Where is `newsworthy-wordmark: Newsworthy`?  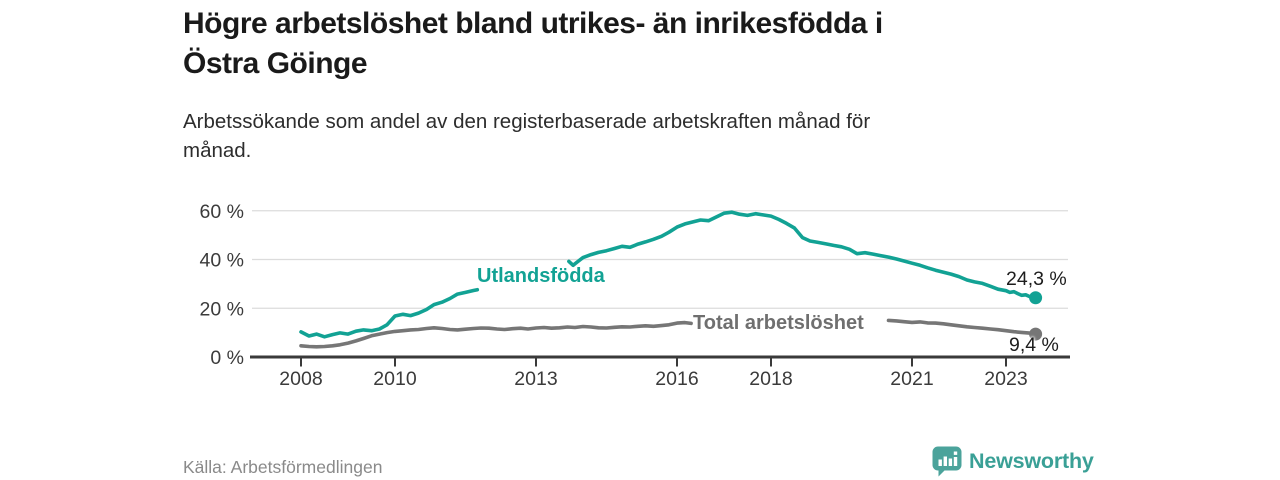
newsworthy-wordmark: Newsworthy is located at coordinates (1031, 461).